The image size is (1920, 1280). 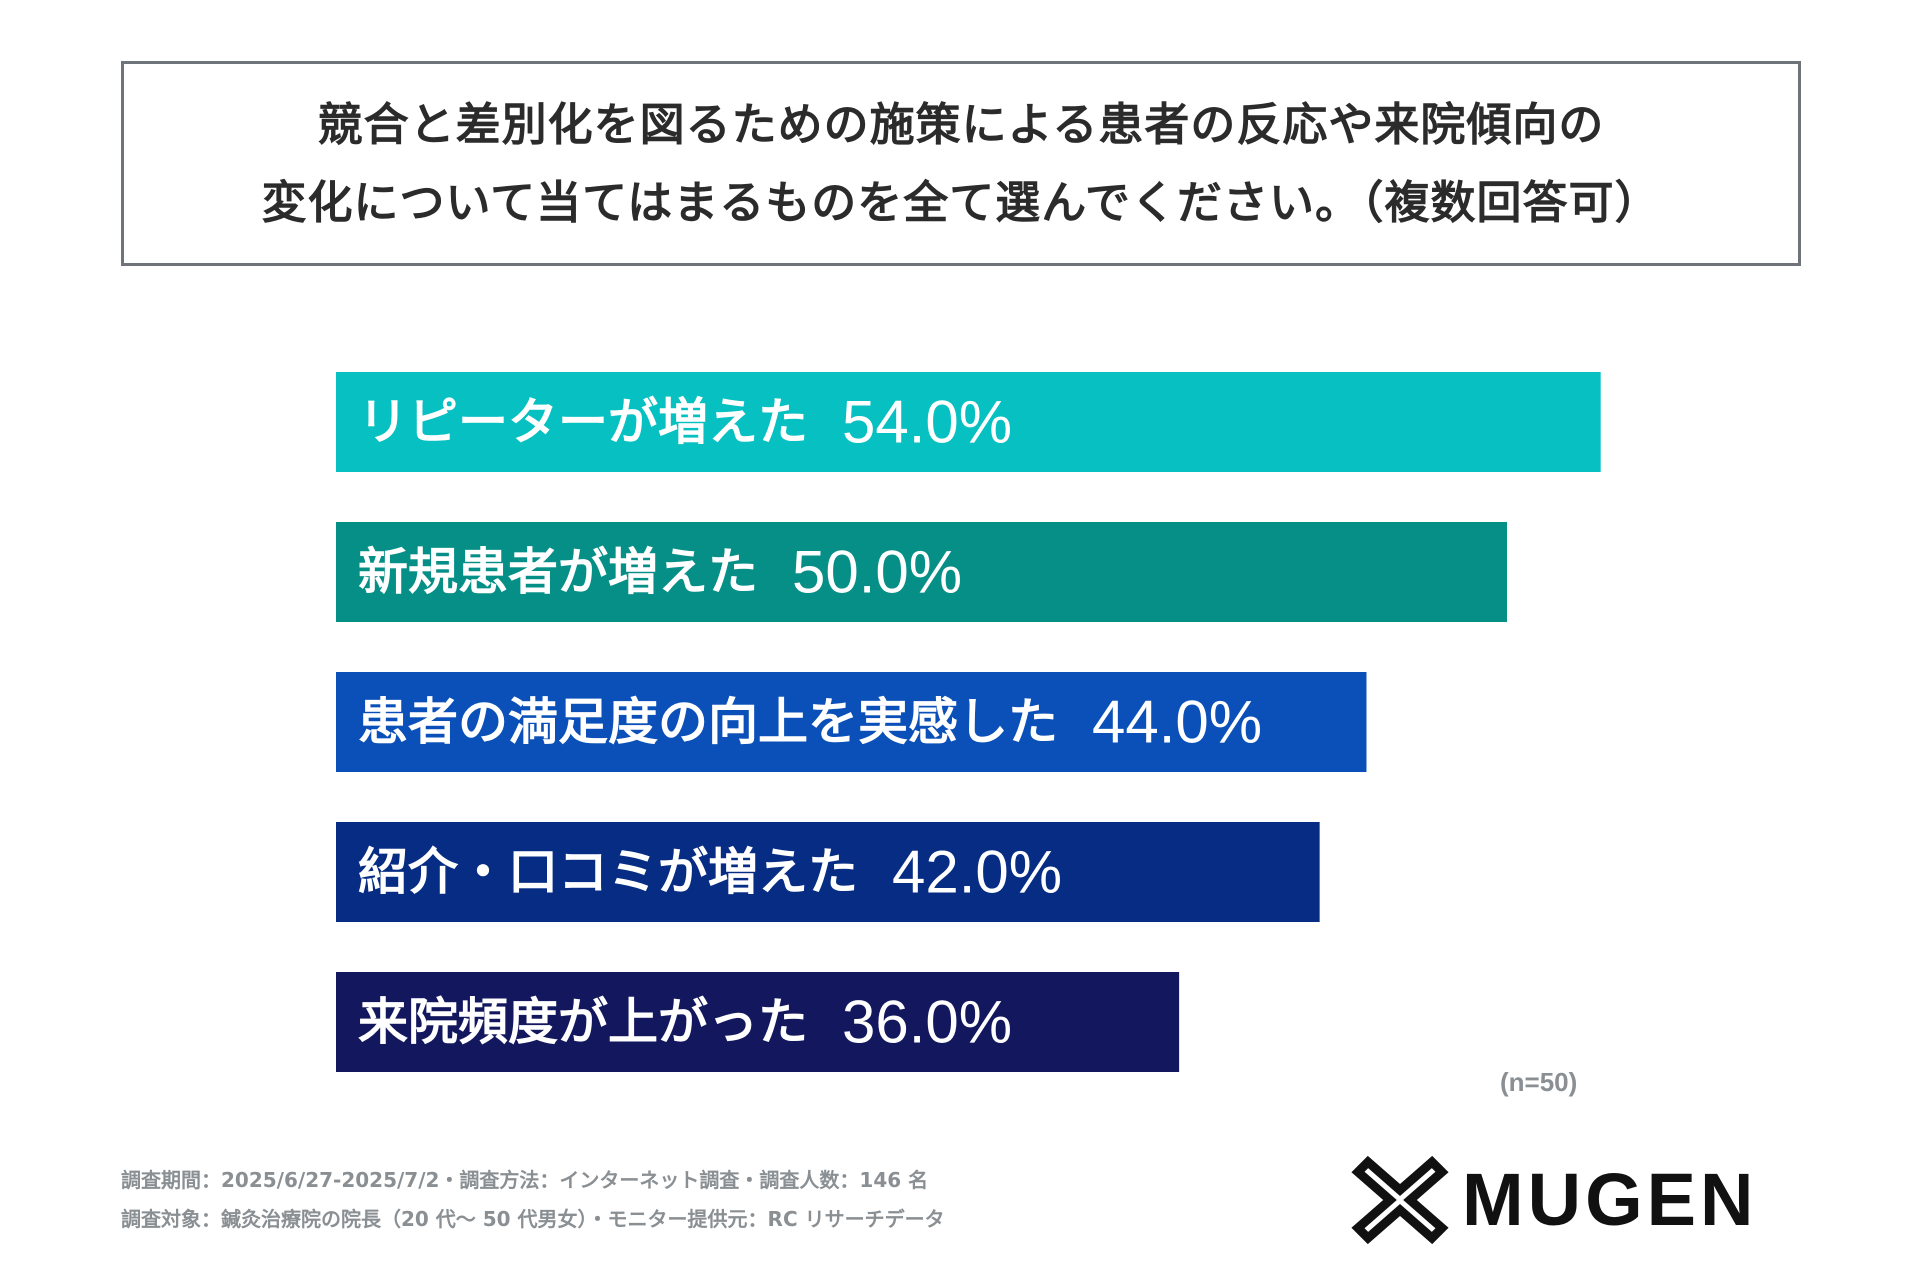 What do you see at coordinates (961, 202) in the screenshot?
I see `question-title-line-2: 変化について当てはまるものを全て選んでください。（複数回答可）` at bounding box center [961, 202].